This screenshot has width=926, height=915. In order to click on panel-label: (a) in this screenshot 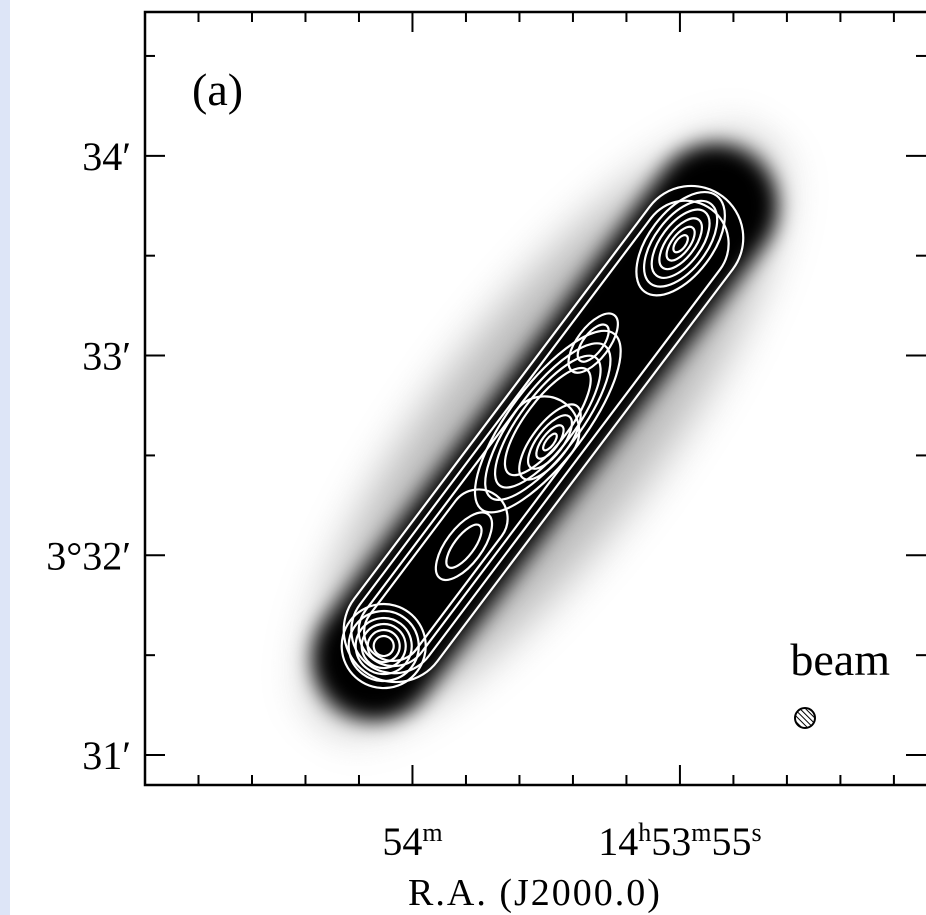, I will do `click(217, 89)`.